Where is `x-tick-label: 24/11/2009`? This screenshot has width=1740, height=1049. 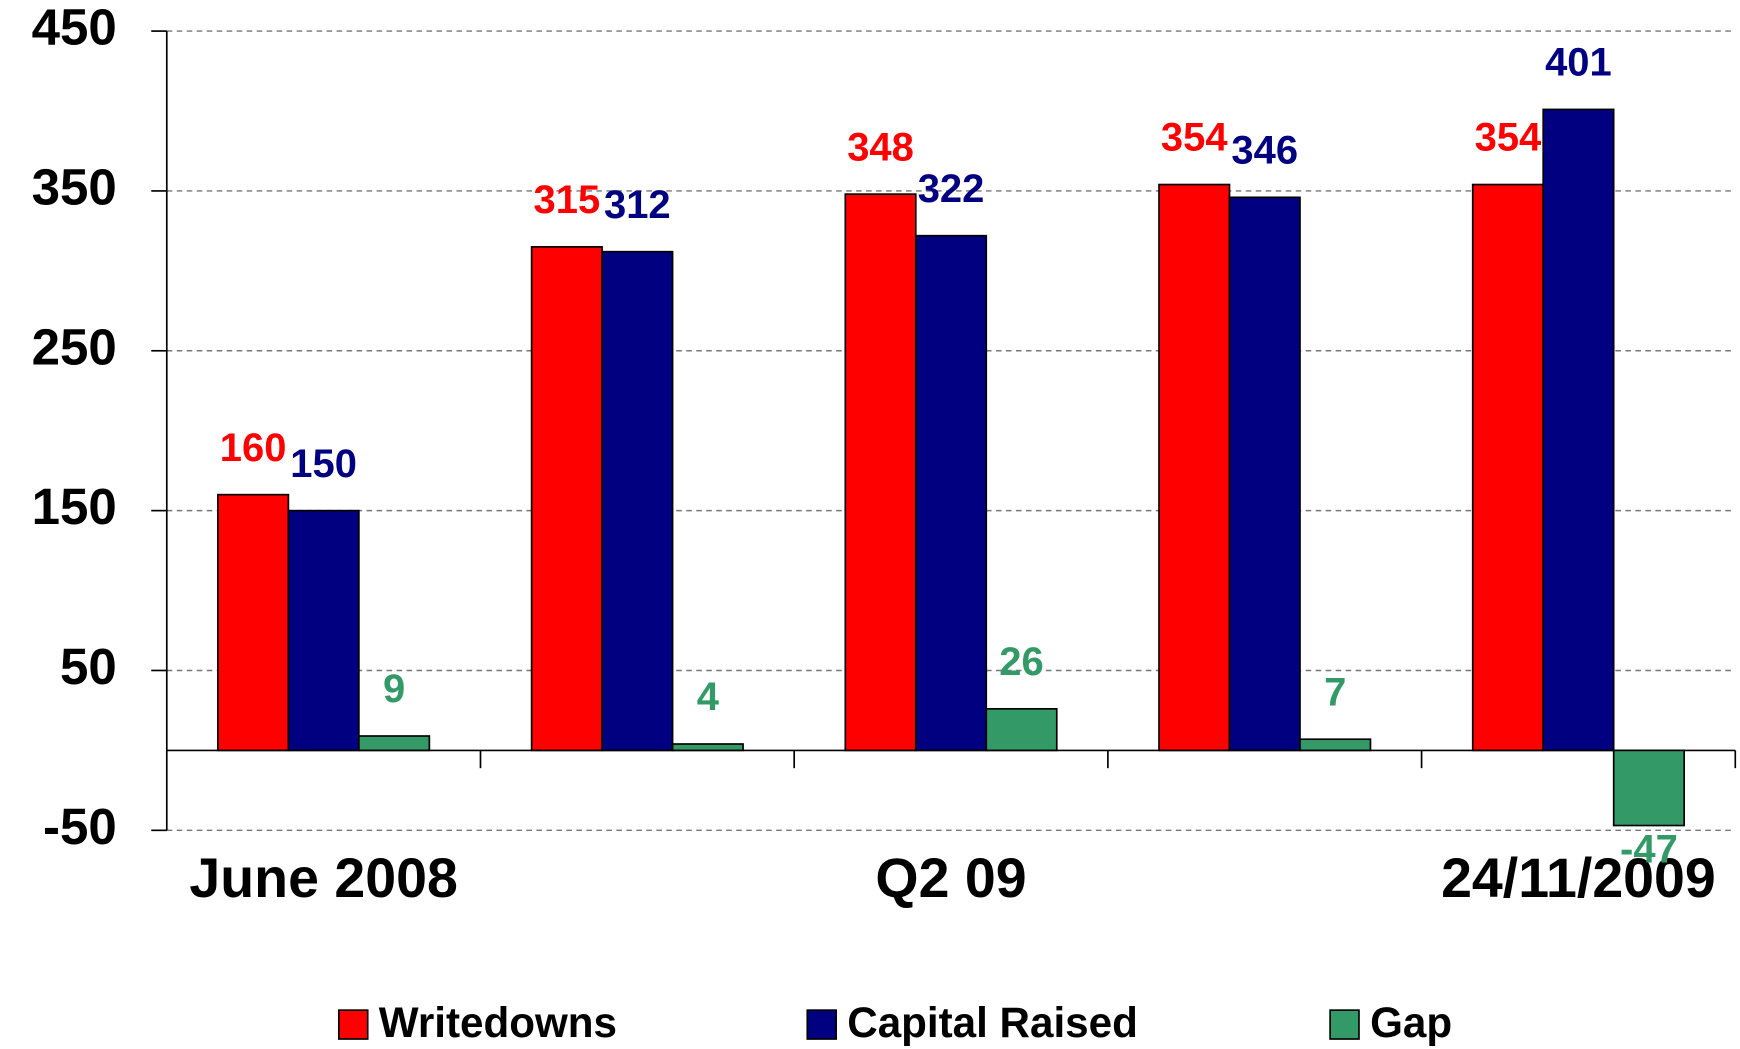 x-tick-label: 24/11/2009 is located at coordinates (1578, 878).